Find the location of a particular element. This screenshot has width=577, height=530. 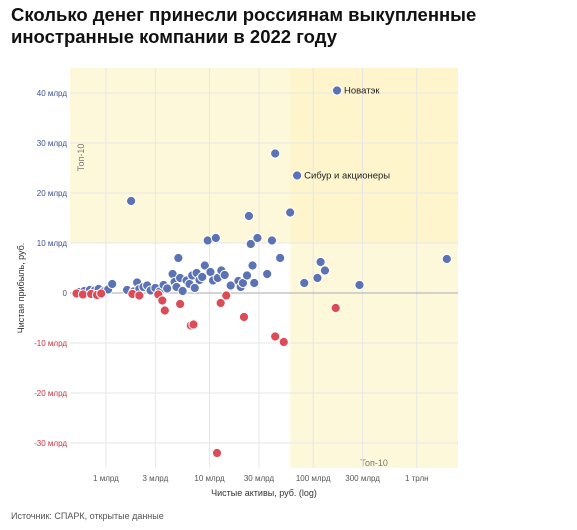

x-tick-label: 300 млрд is located at coordinates (362, 478).